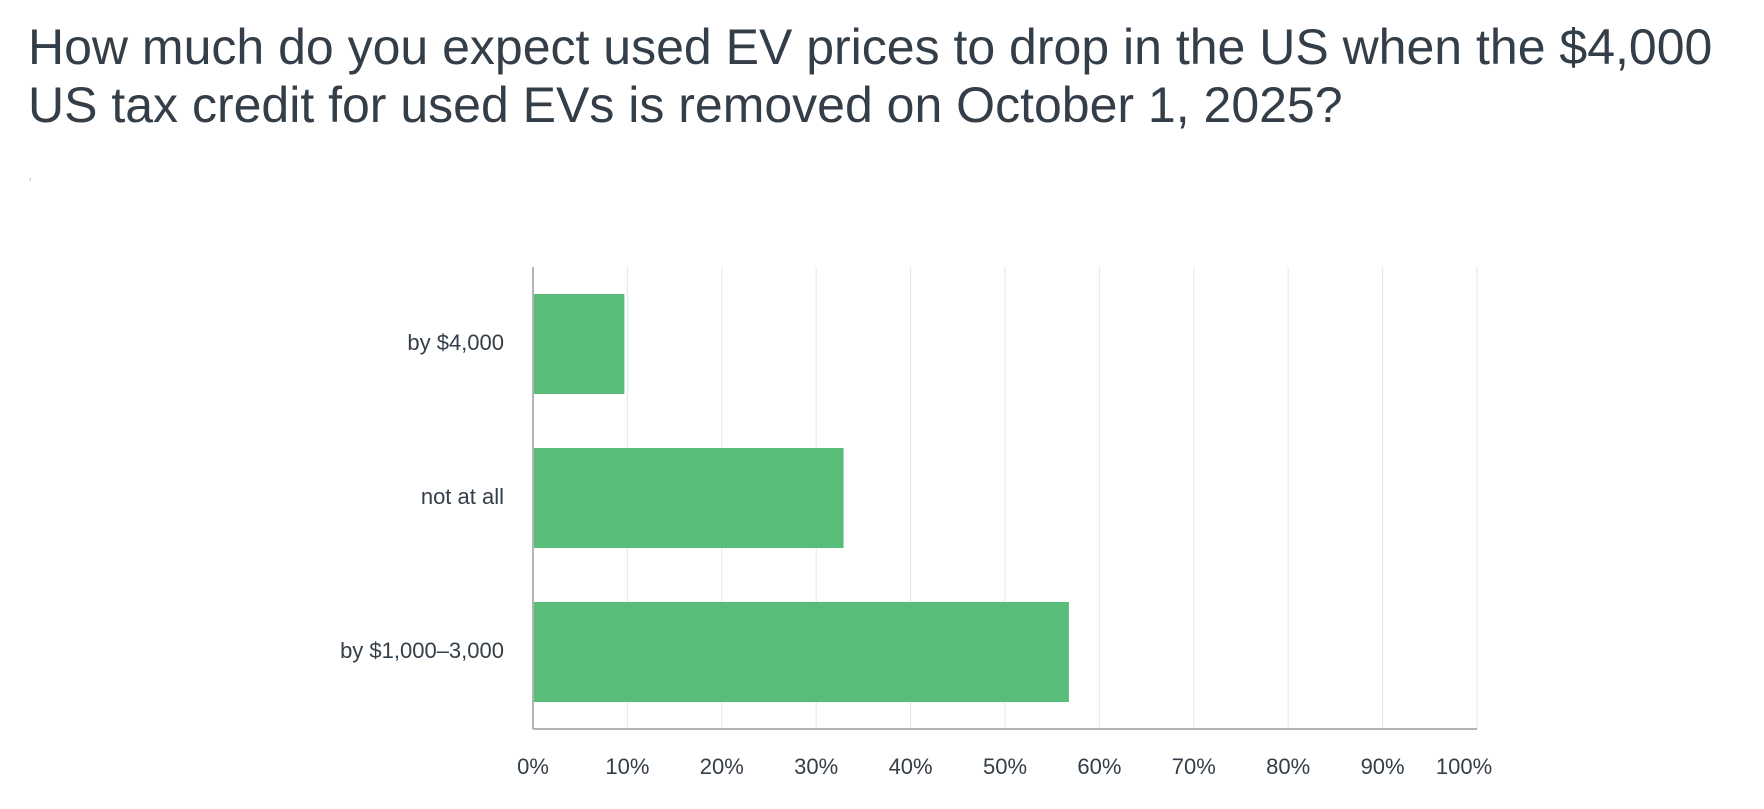  Describe the element at coordinates (462, 496) in the screenshot. I see `category-label-1: not at all` at that location.